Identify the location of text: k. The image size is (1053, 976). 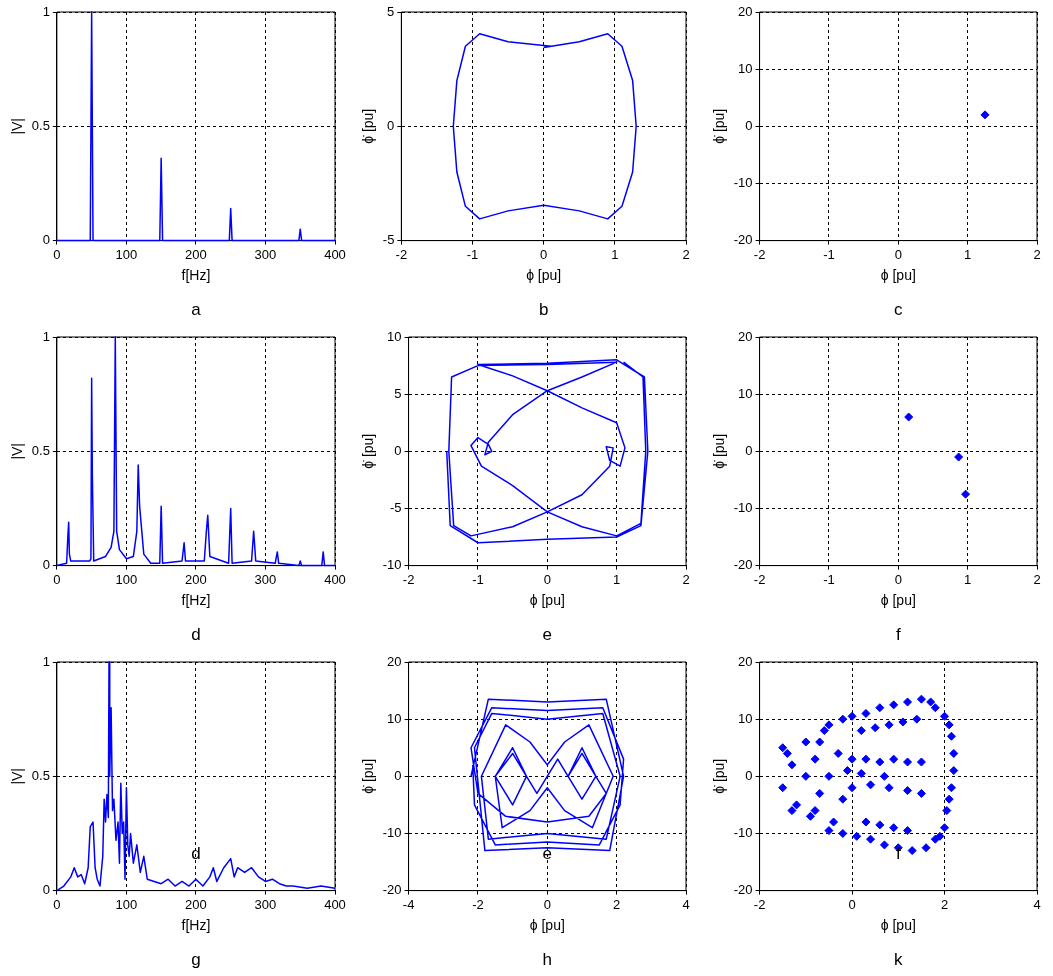
(899, 960).